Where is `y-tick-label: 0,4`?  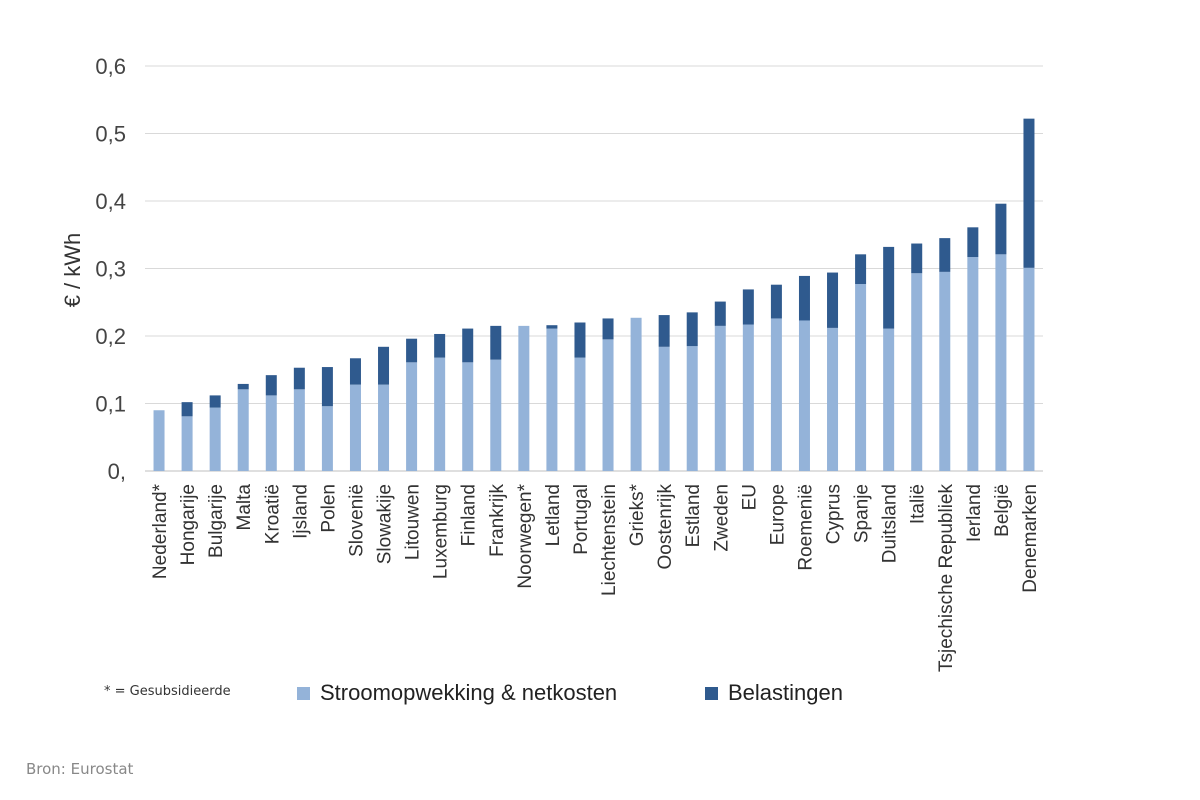 y-tick-label: 0,4 is located at coordinates (110, 201).